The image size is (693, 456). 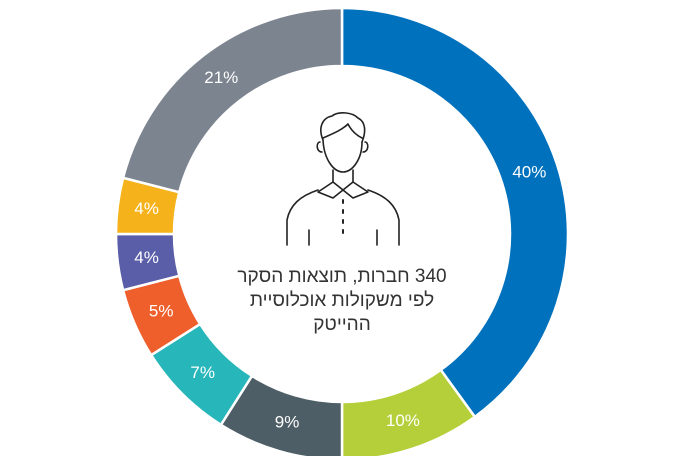 What do you see at coordinates (202, 372) in the screenshot?
I see `value-label: 7%` at bounding box center [202, 372].